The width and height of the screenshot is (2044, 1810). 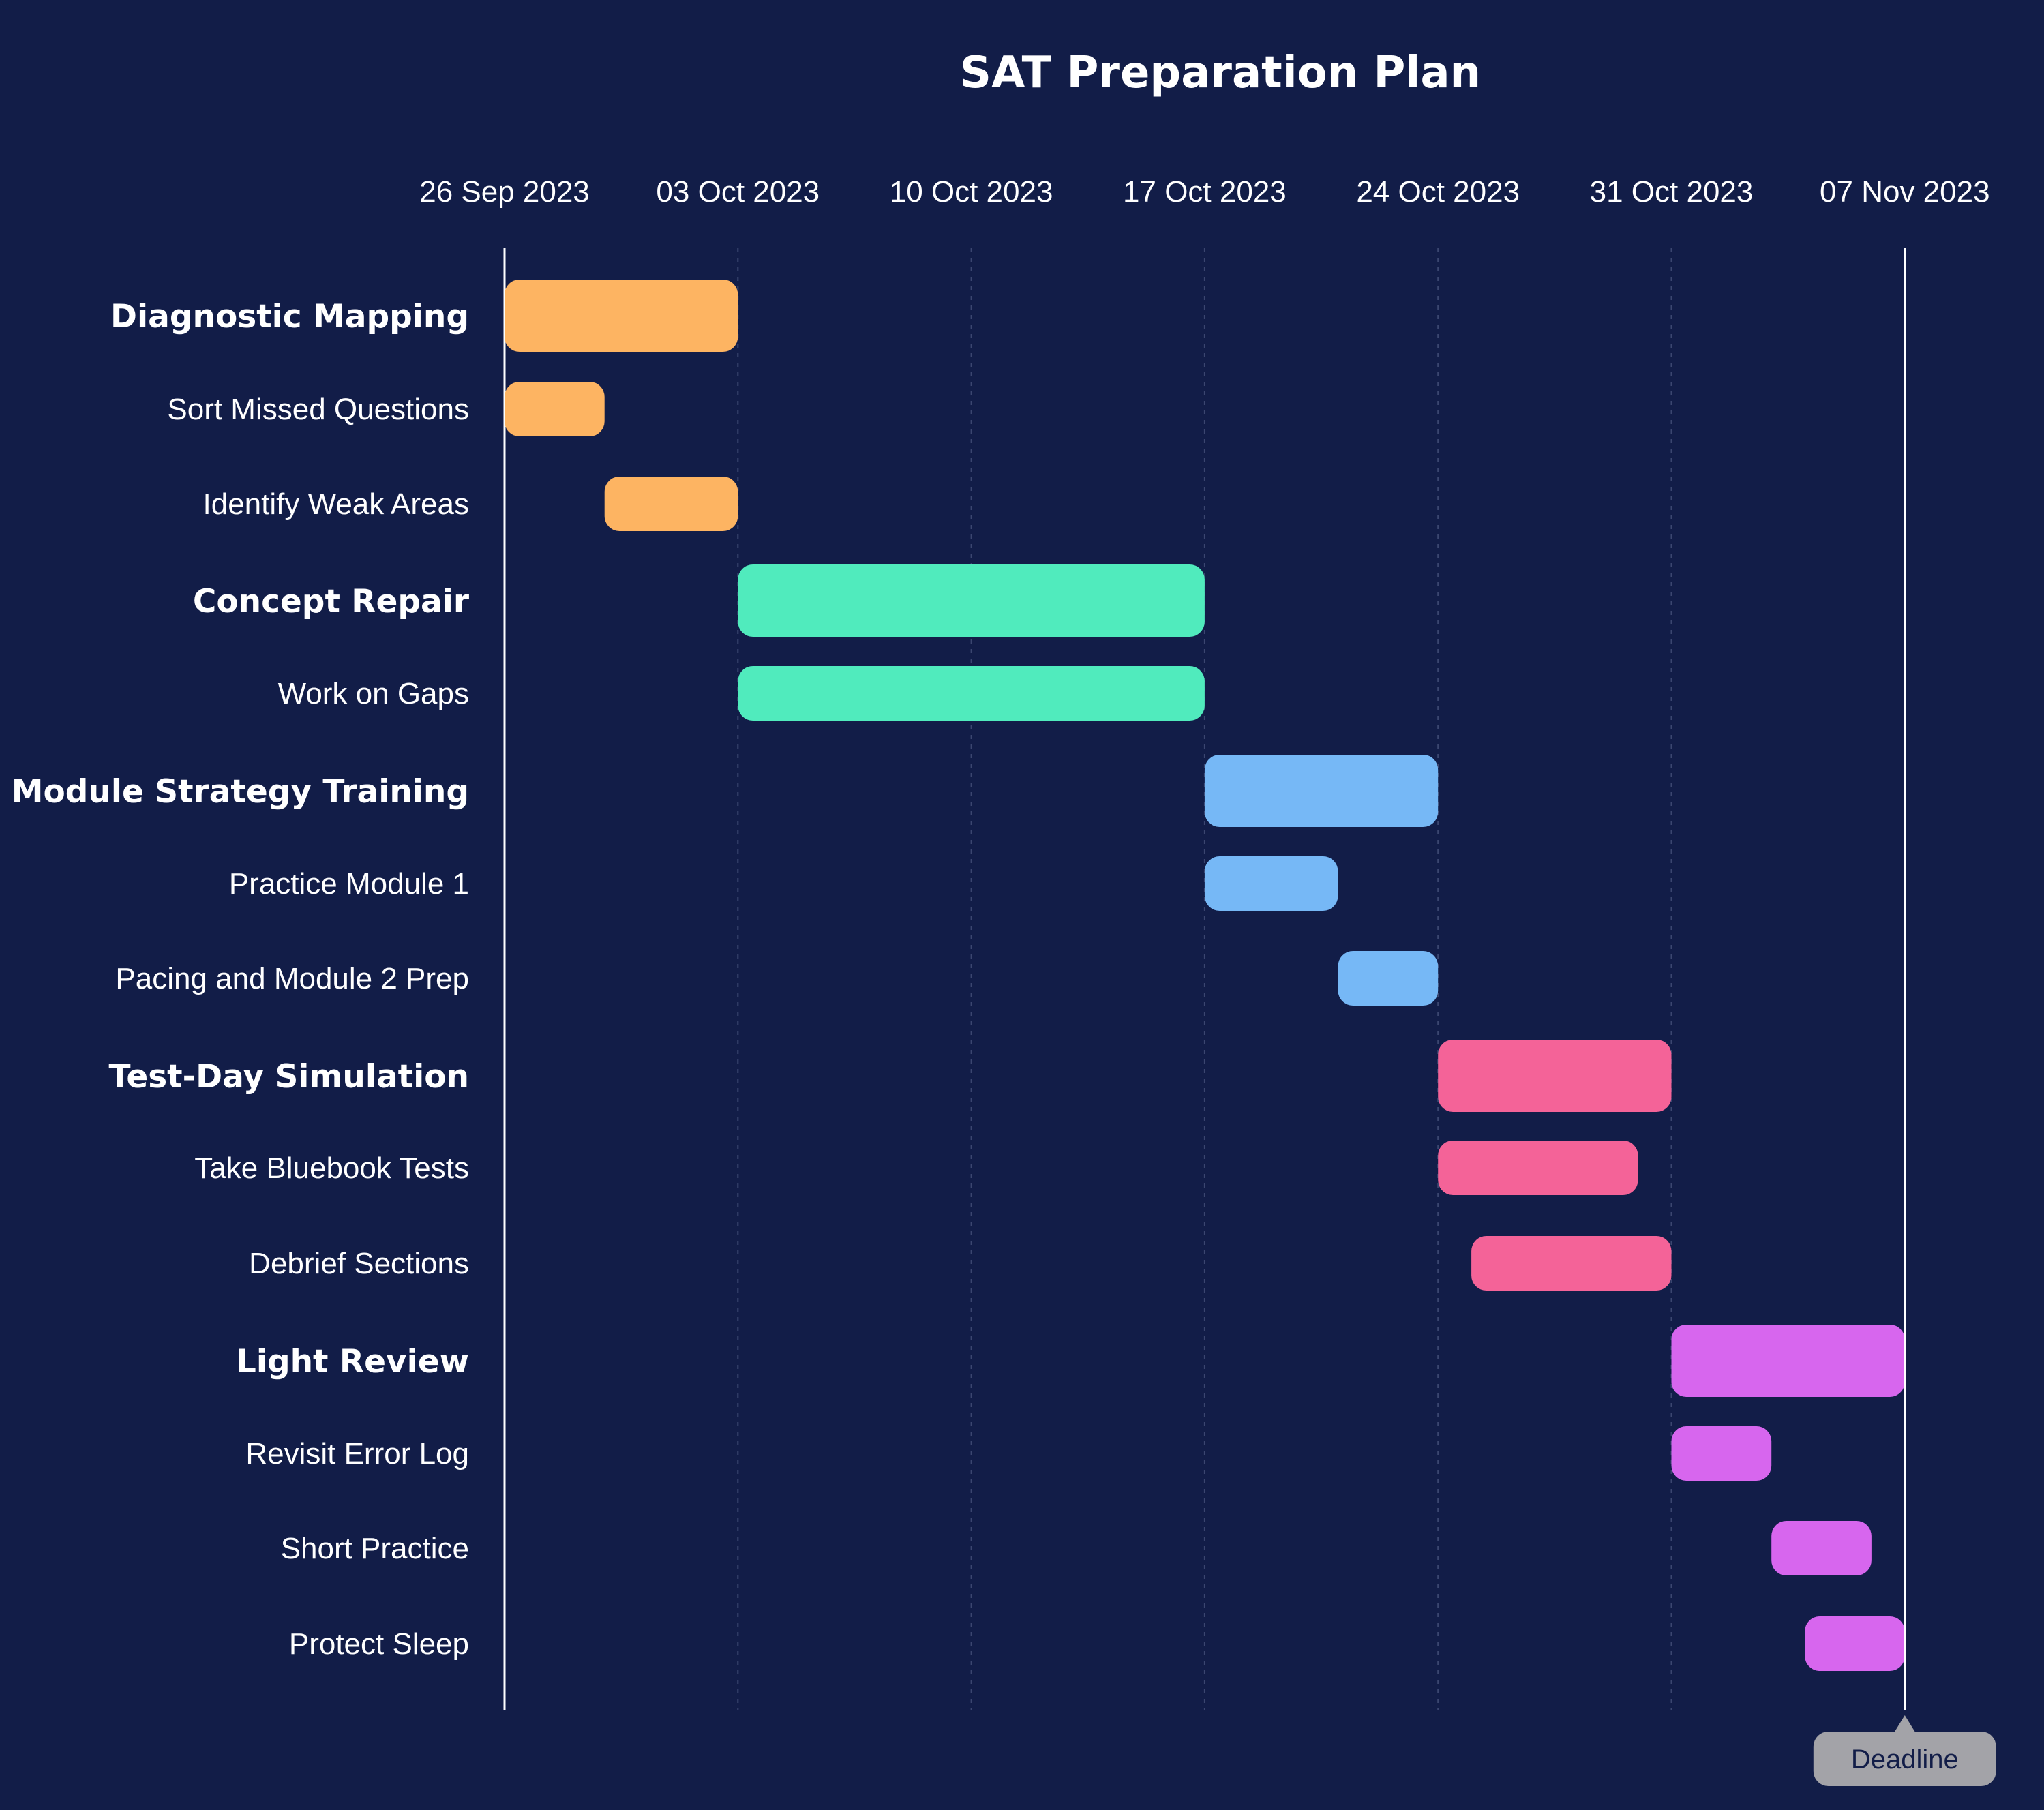 What do you see at coordinates (504, 192) in the screenshot?
I see `x-tick-label: 26 Sep 2023` at bounding box center [504, 192].